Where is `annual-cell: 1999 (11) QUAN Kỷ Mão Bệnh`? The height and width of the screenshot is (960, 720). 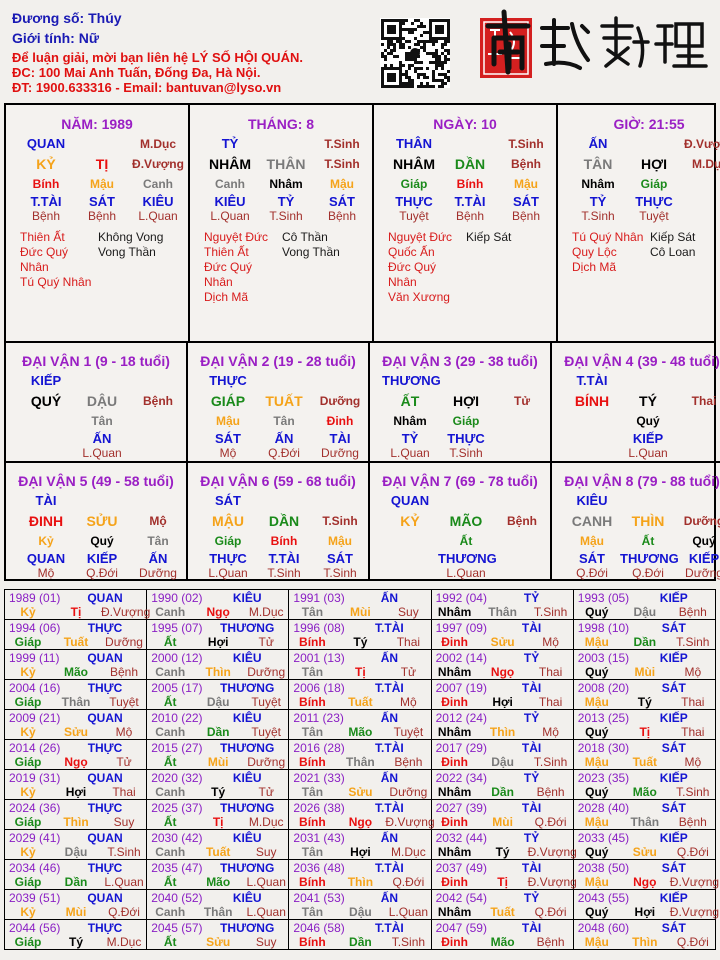 annual-cell: 1999 (11) QUAN Kỷ Mão Bệnh is located at coordinates (76, 665).